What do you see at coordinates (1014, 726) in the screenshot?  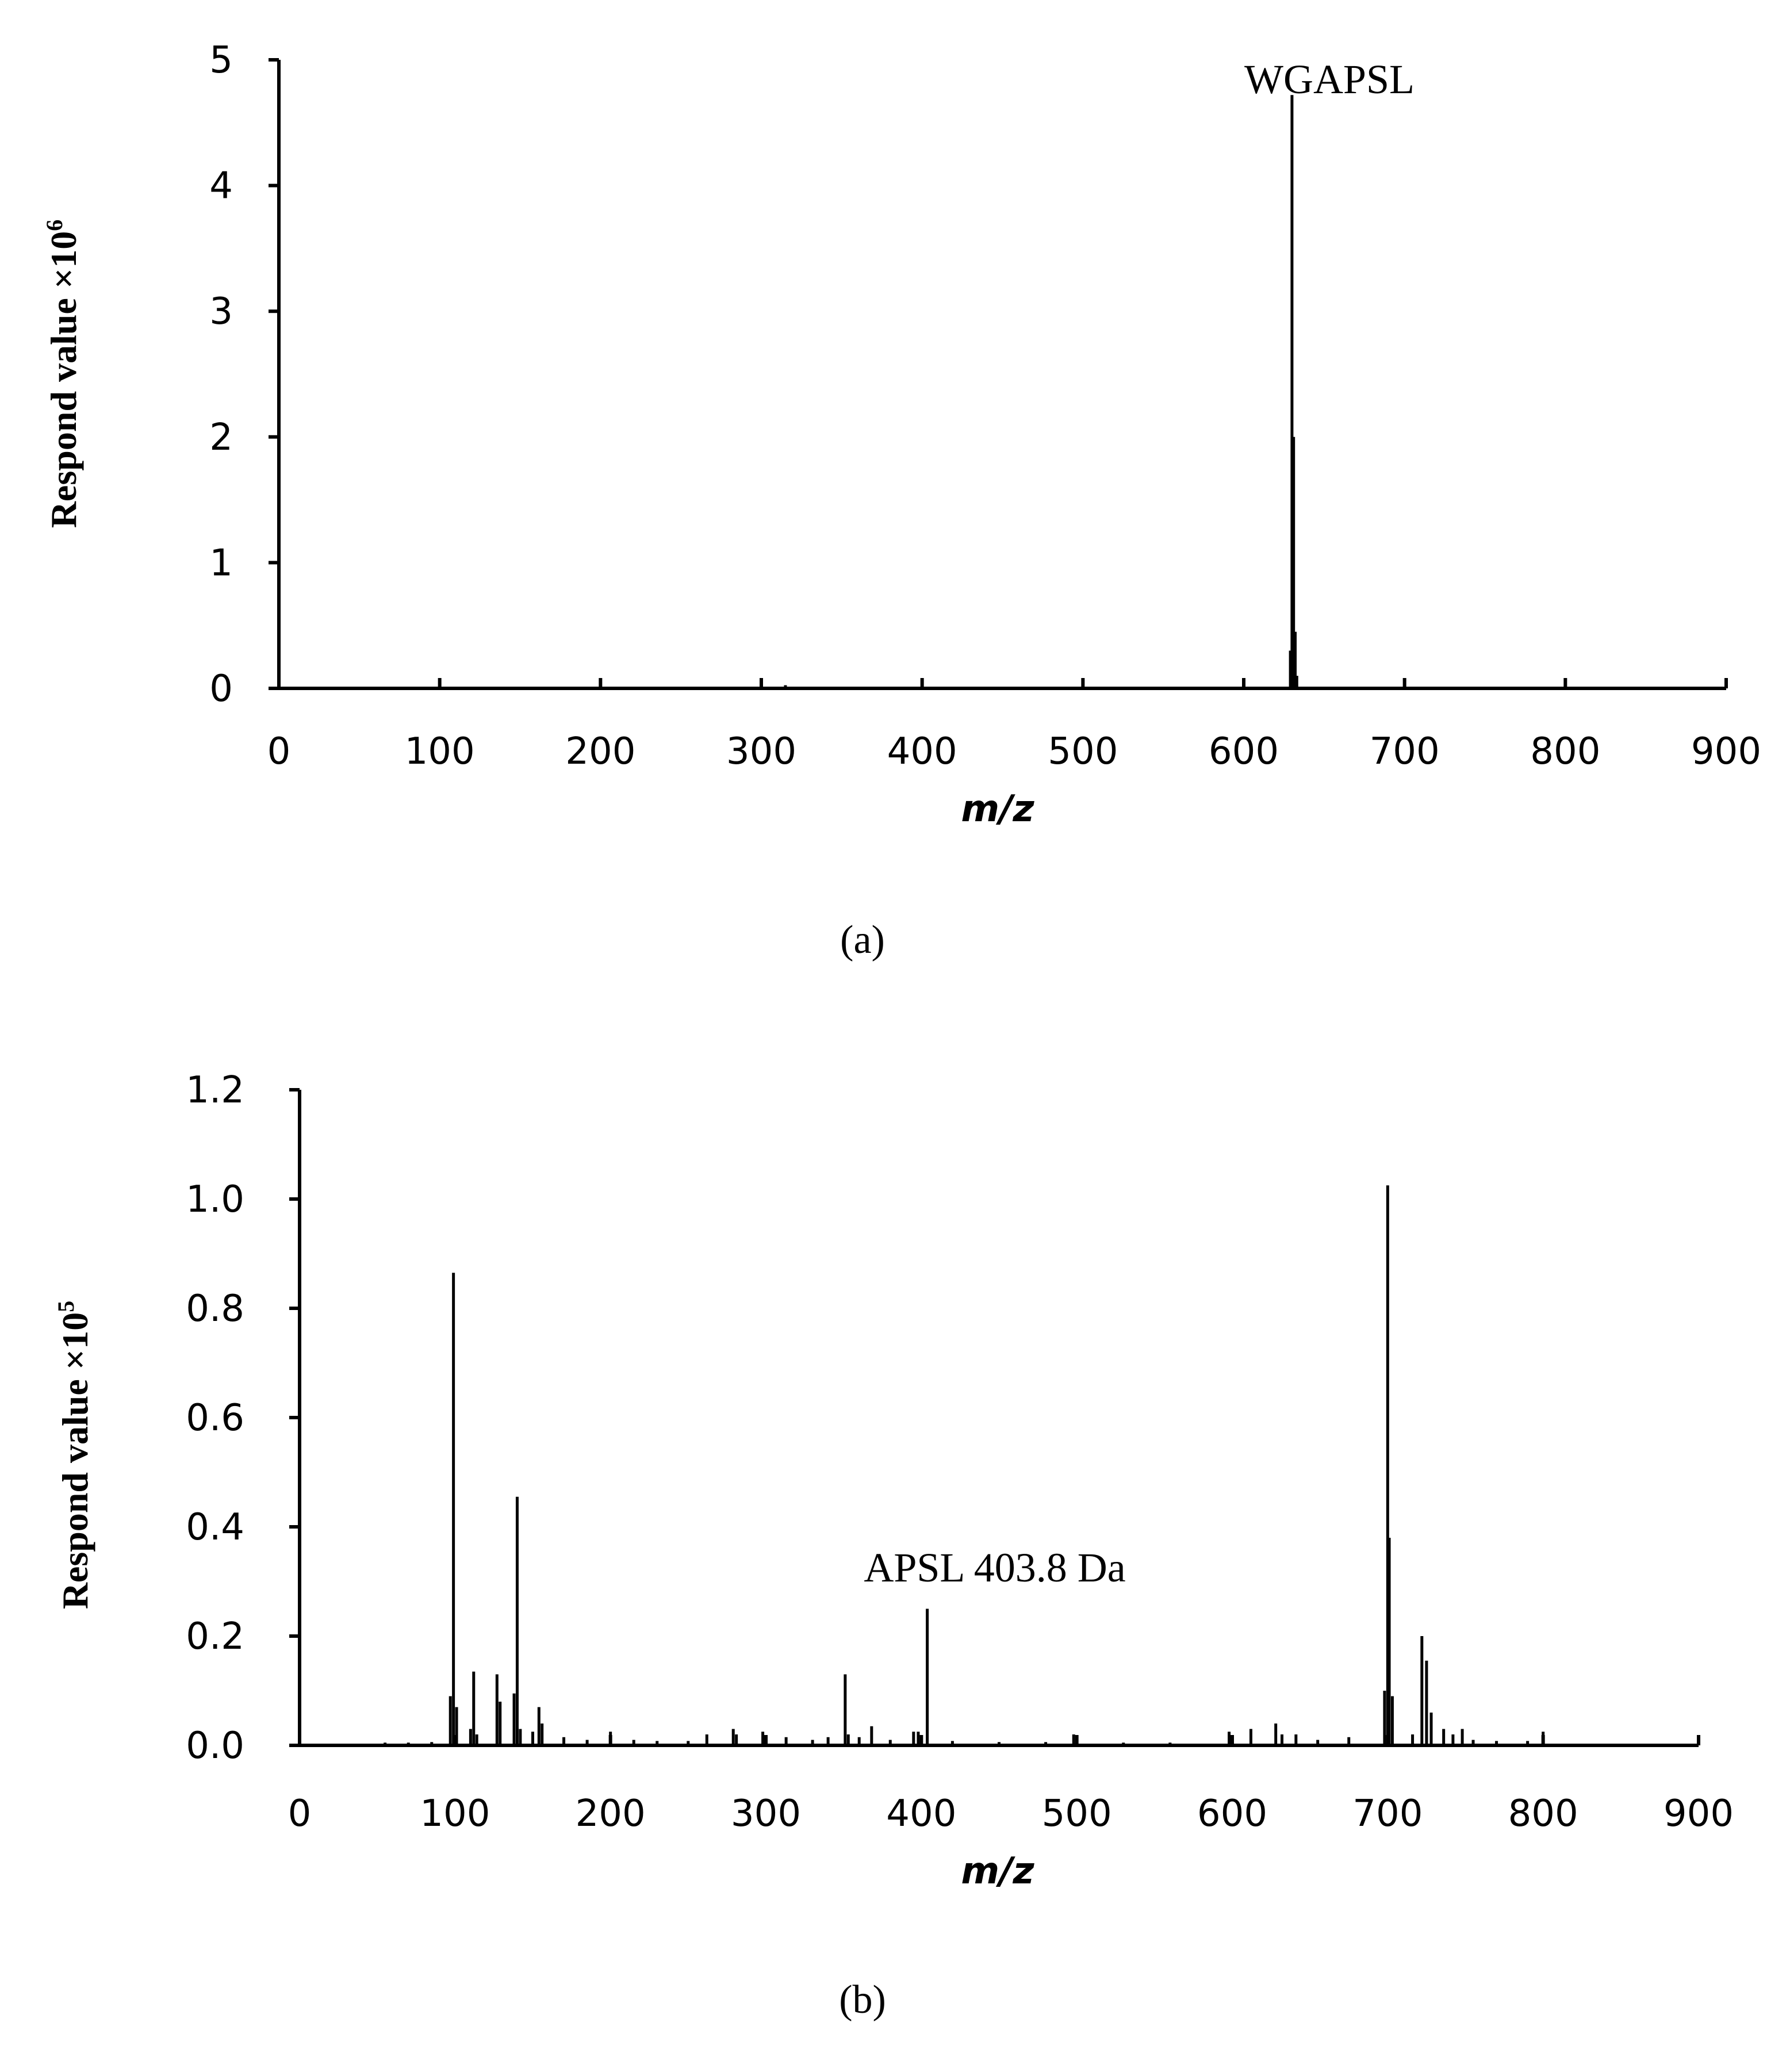 I see `panel-a-x-ticks: 0 100 200 300 400 500 600 700 800 900` at bounding box center [1014, 726].